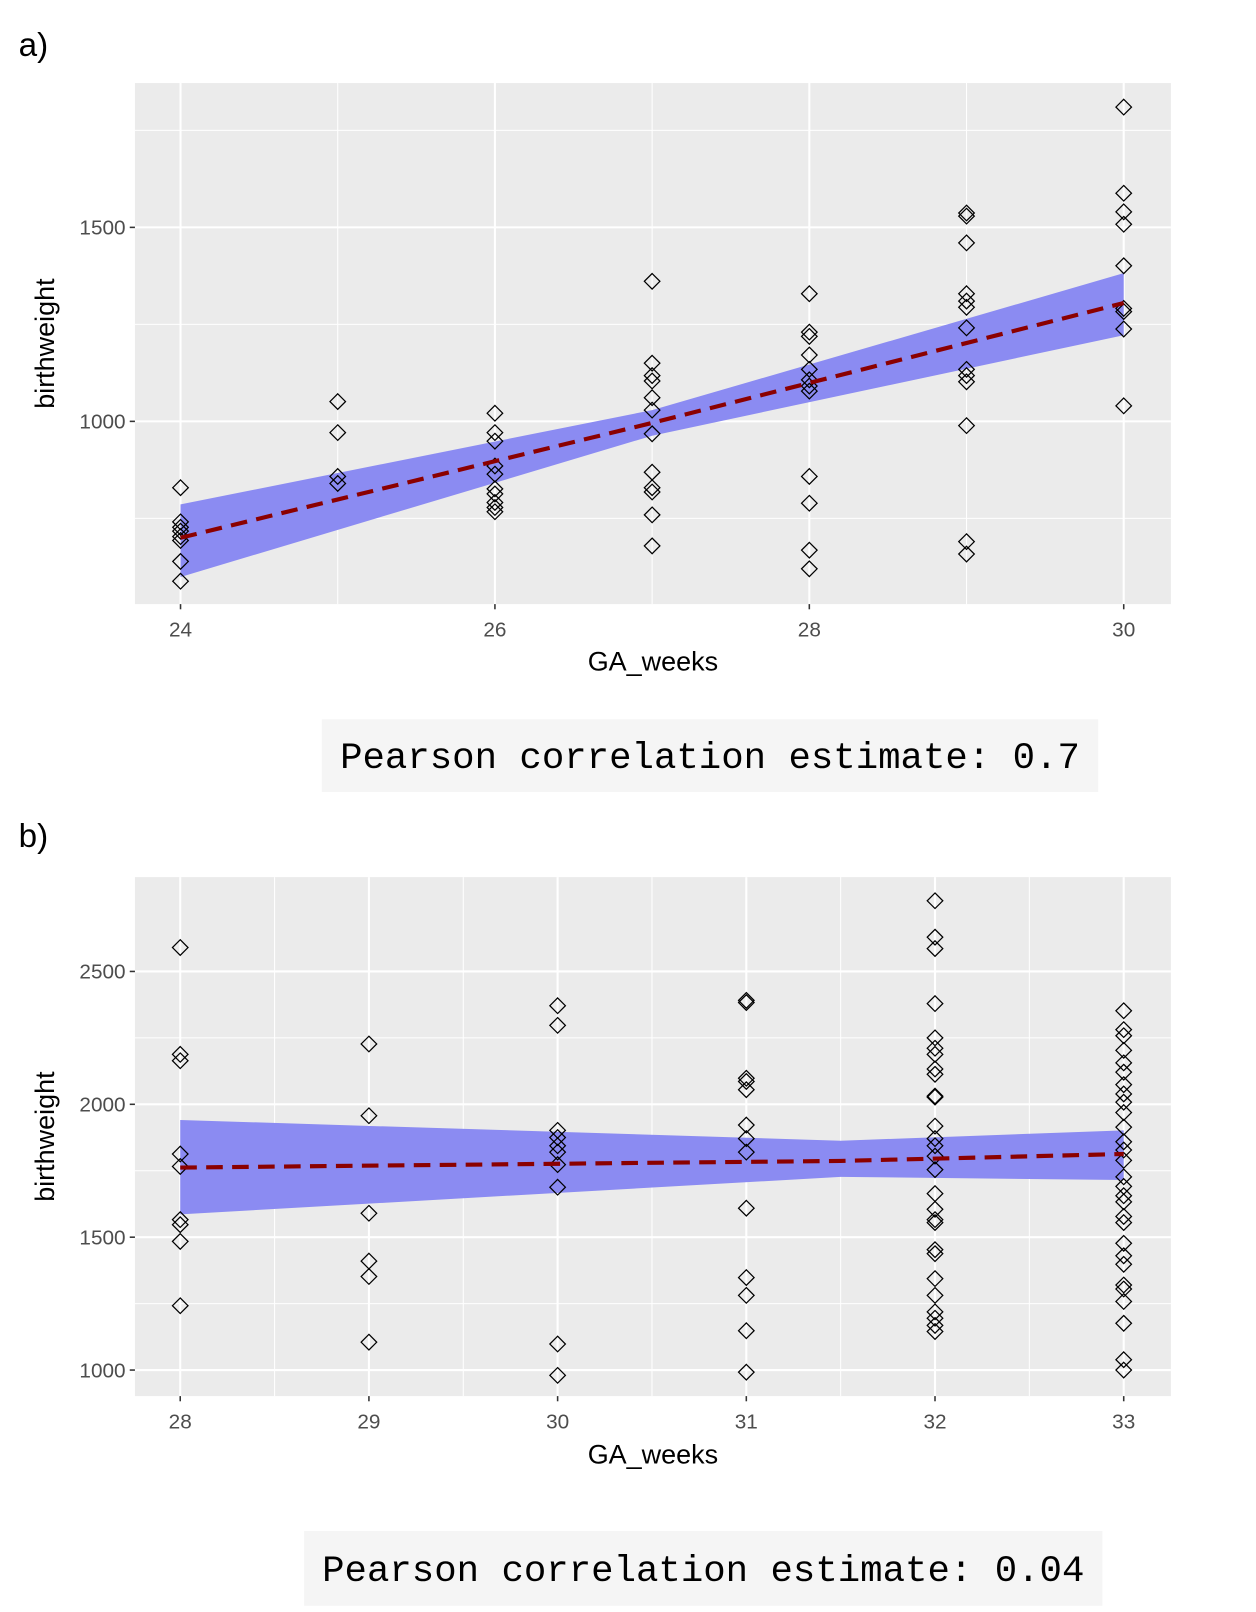 Image resolution: width=1256 pixels, height=1612 pixels. Describe the element at coordinates (180, 629) in the screenshot. I see `x-tick-label: 24` at that location.